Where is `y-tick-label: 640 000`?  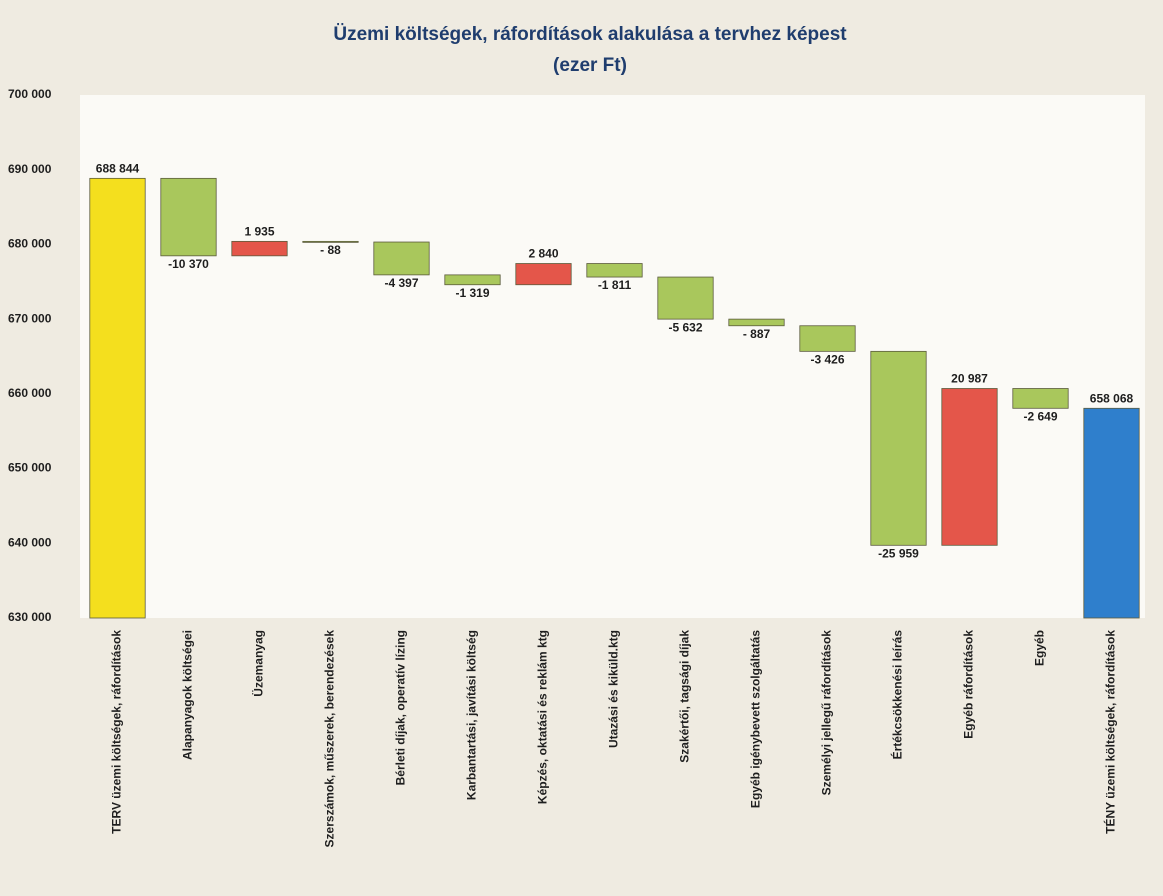
y-tick-label: 640 000 is located at coordinates (30, 542).